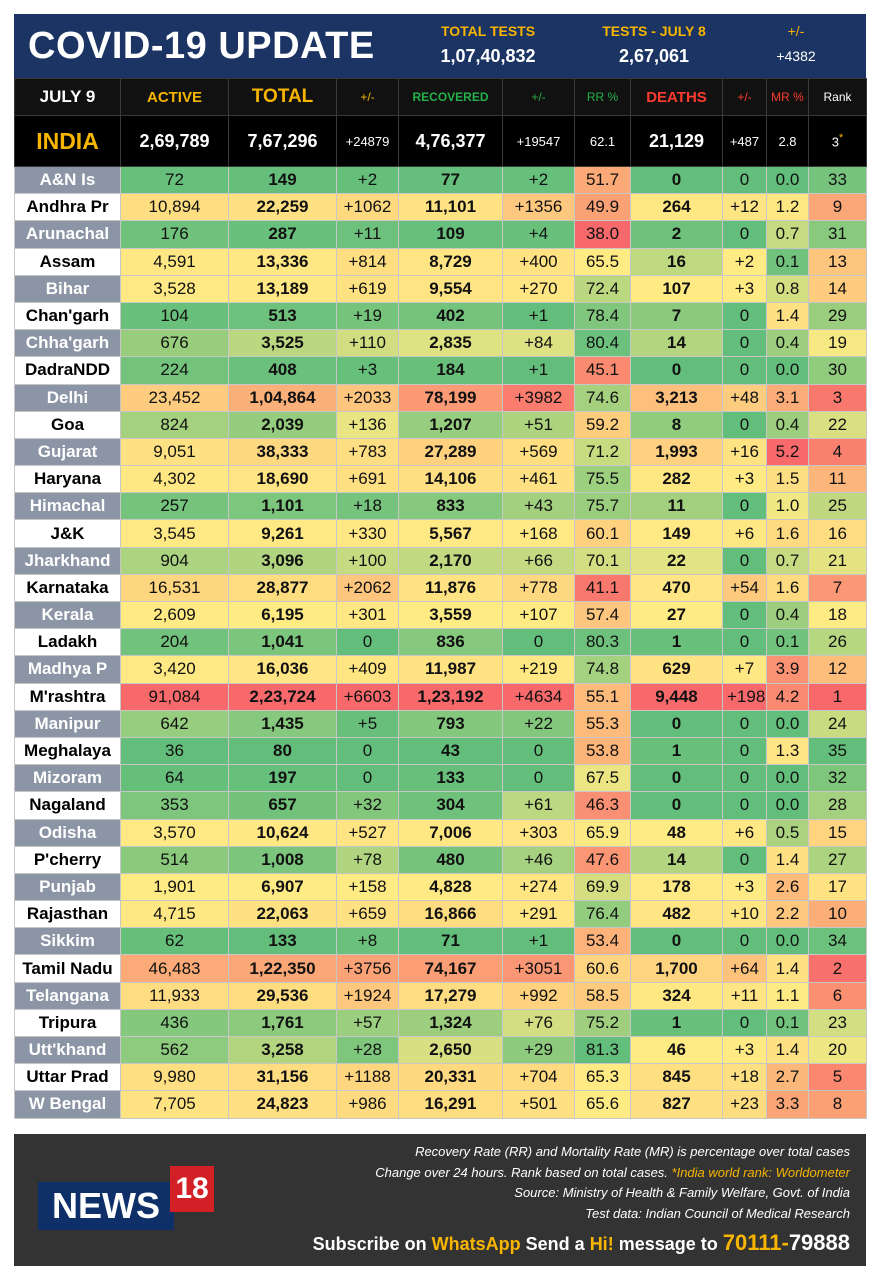  Describe the element at coordinates (787, 560) in the screenshot. I see `cell-mr: 0.7` at that location.